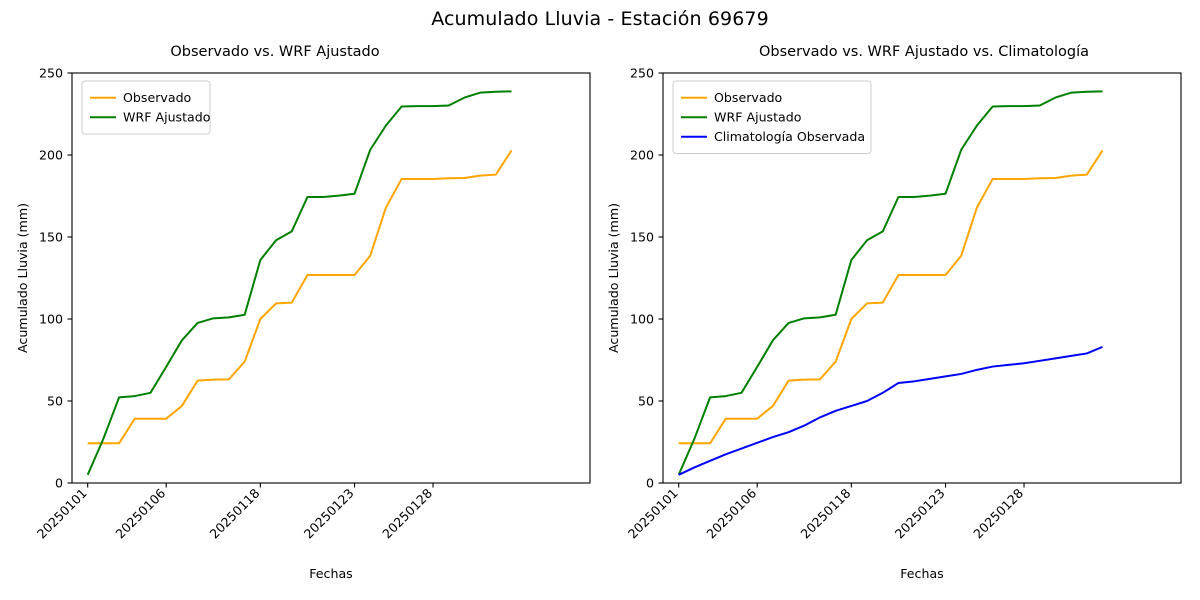 This screenshot has height=600, width=1200. I want to click on series-line-climatolog-a-observada, so click(890, 410).